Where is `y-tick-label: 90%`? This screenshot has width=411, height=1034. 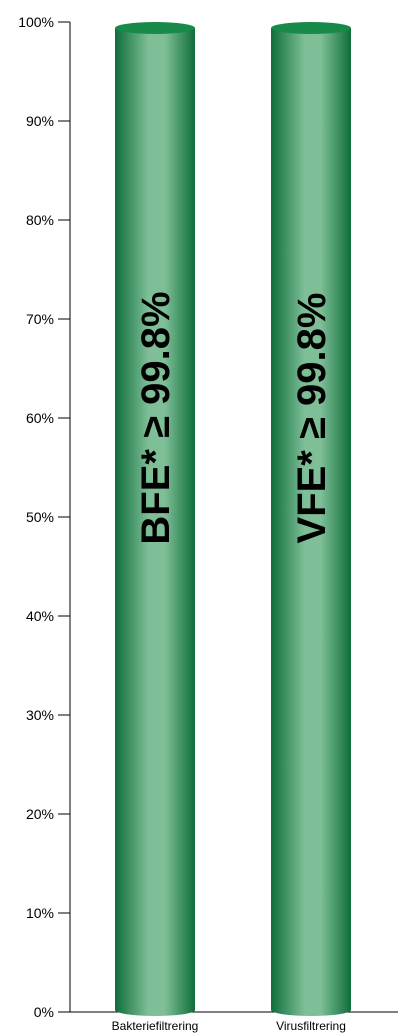
y-tick-label: 90% is located at coordinates (40, 121).